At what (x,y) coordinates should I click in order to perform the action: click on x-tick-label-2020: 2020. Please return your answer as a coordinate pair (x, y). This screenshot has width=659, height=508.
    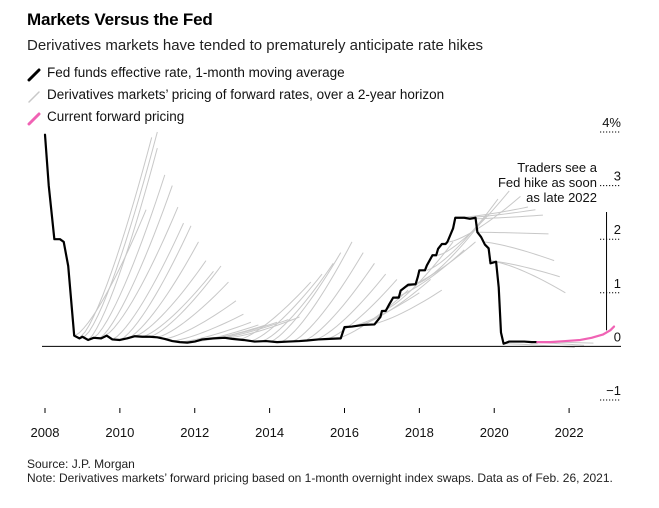
    Looking at the image, I should click on (494, 432).